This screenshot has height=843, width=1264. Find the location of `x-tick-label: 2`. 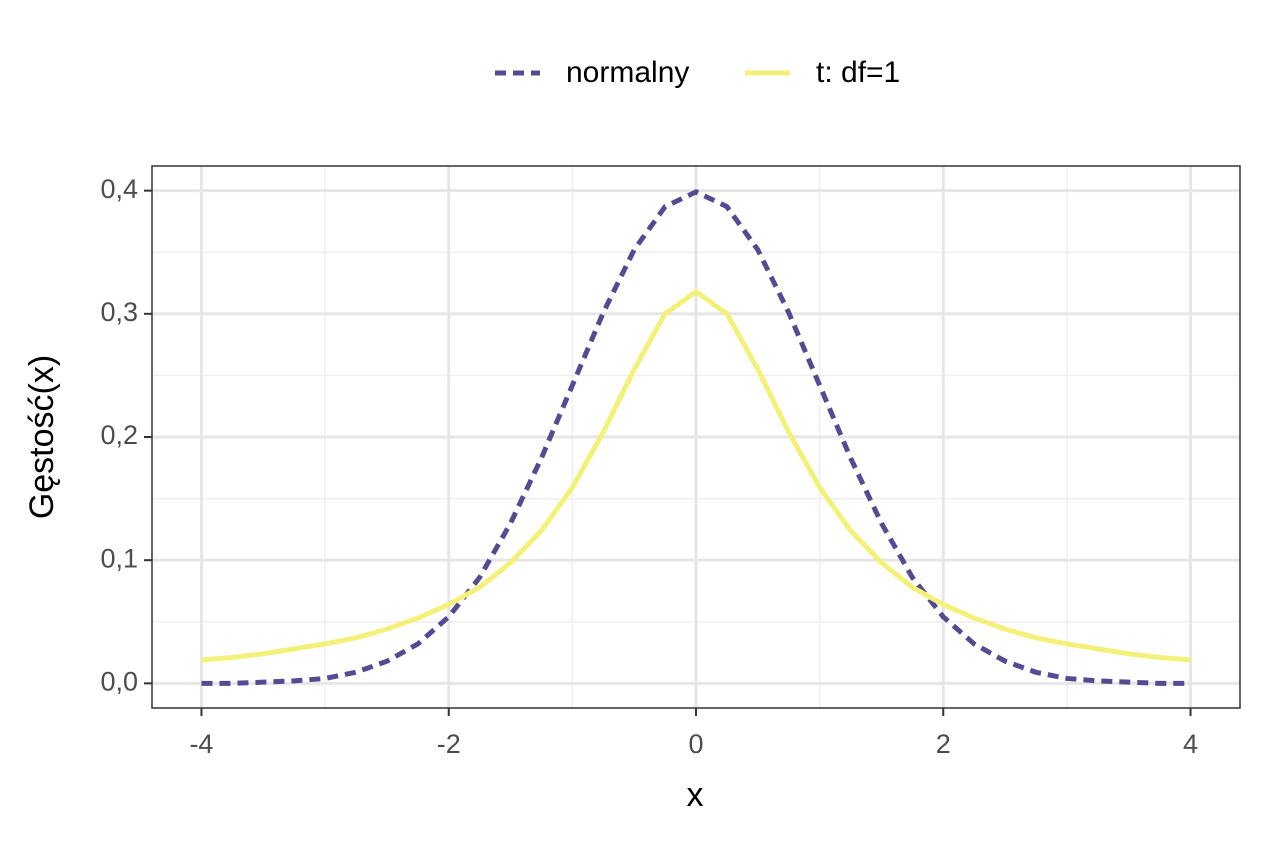

x-tick-label: 2 is located at coordinates (943, 744).